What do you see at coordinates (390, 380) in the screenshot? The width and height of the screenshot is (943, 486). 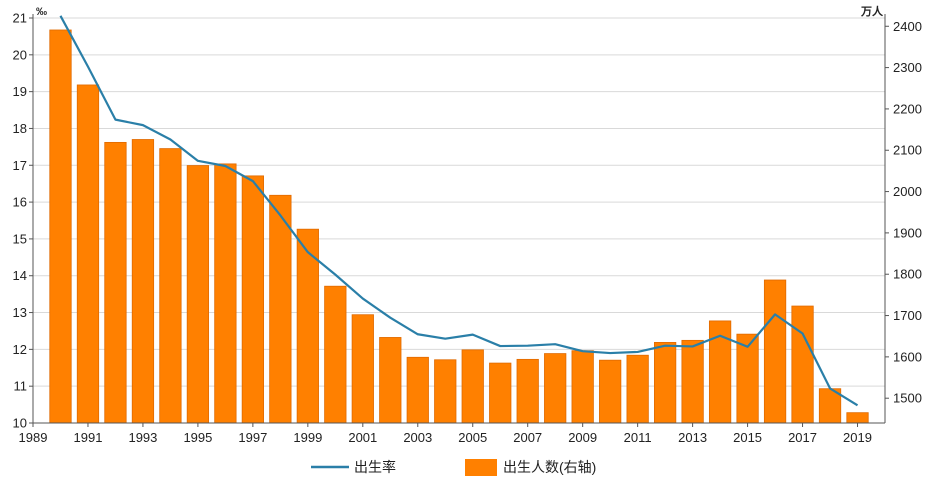 I see `bar-2002` at bounding box center [390, 380].